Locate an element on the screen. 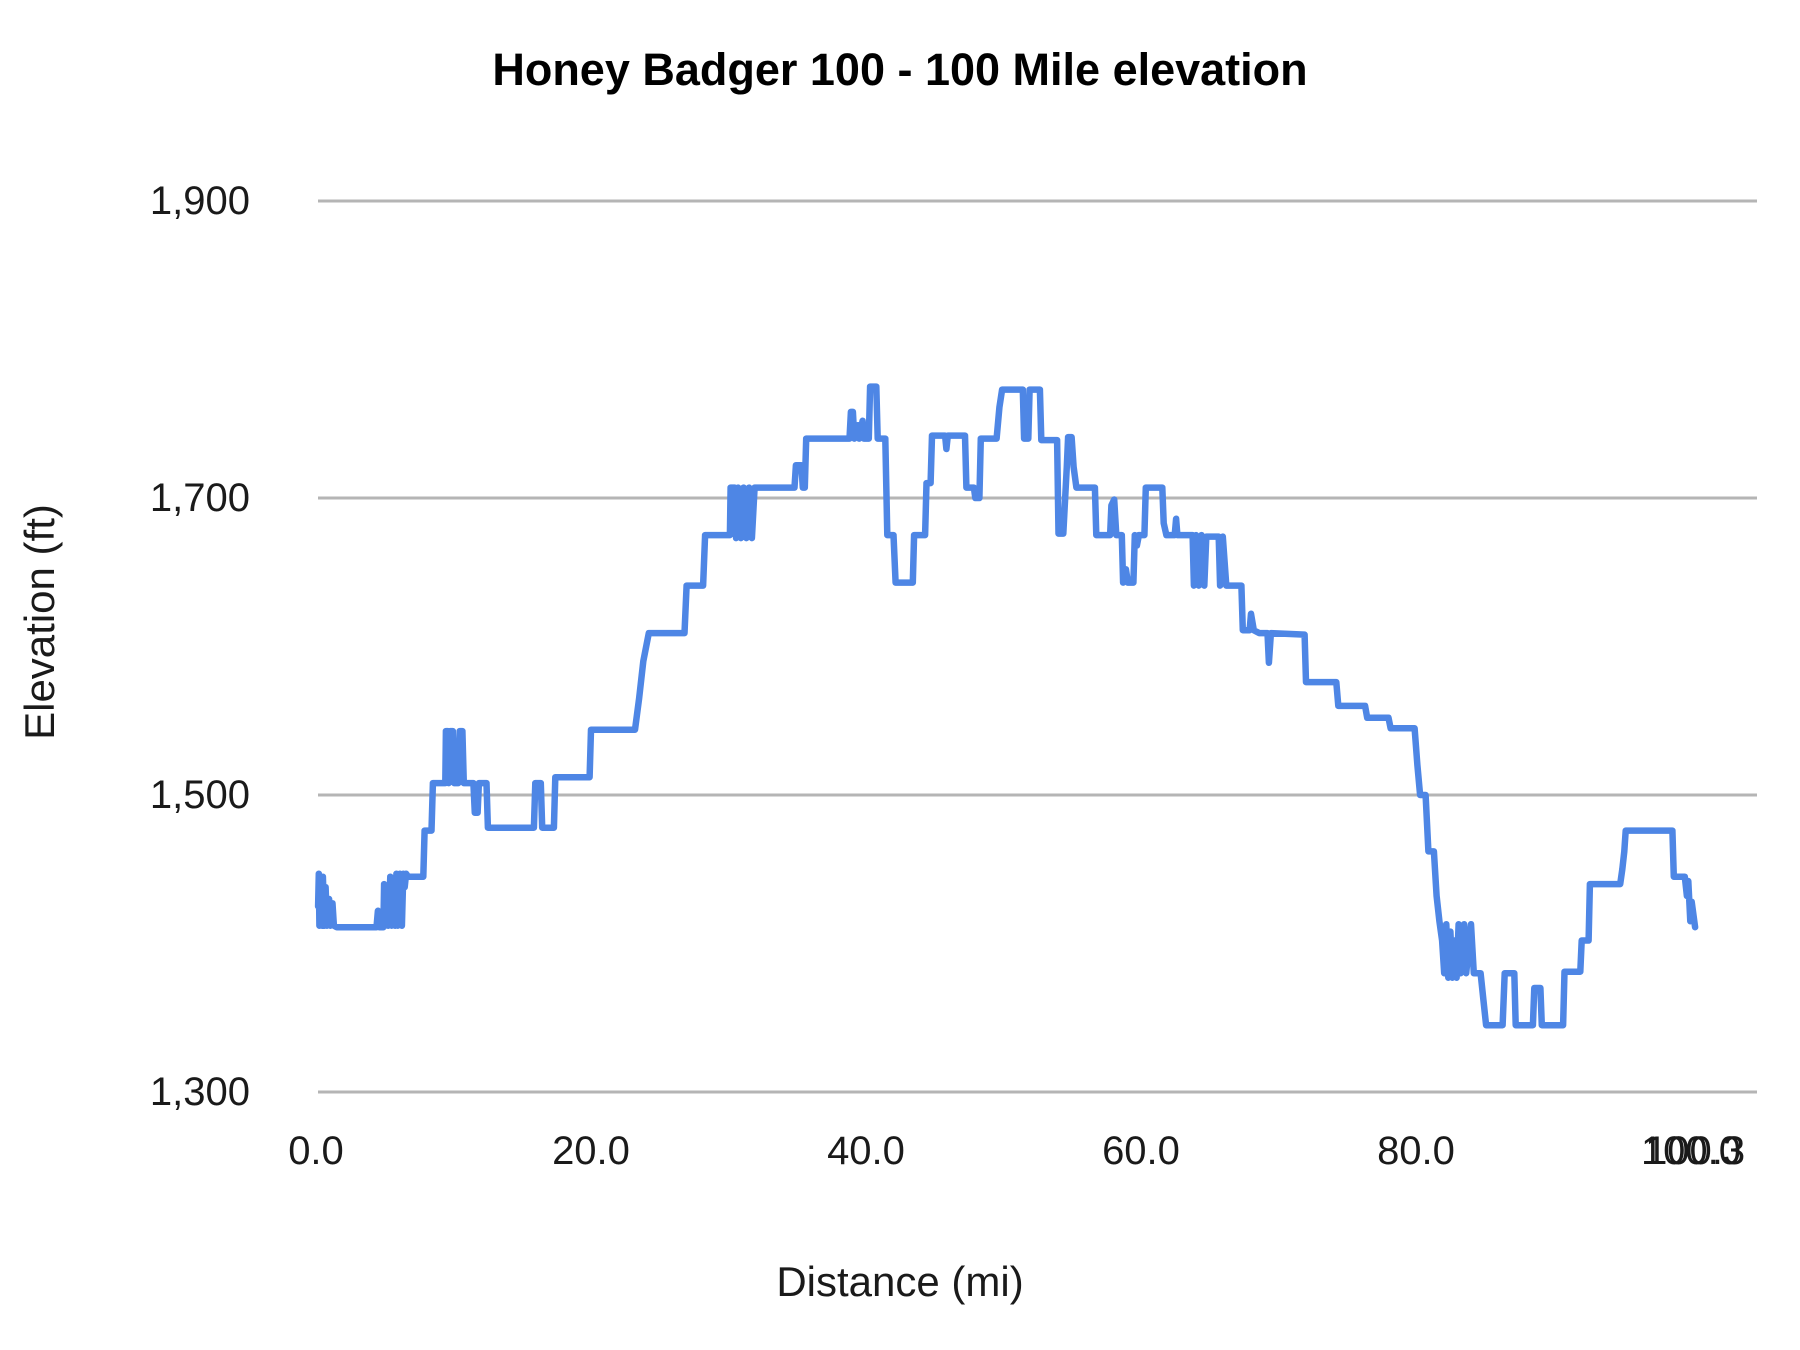  x-tick-label: 60.0 is located at coordinates (1141, 1151).